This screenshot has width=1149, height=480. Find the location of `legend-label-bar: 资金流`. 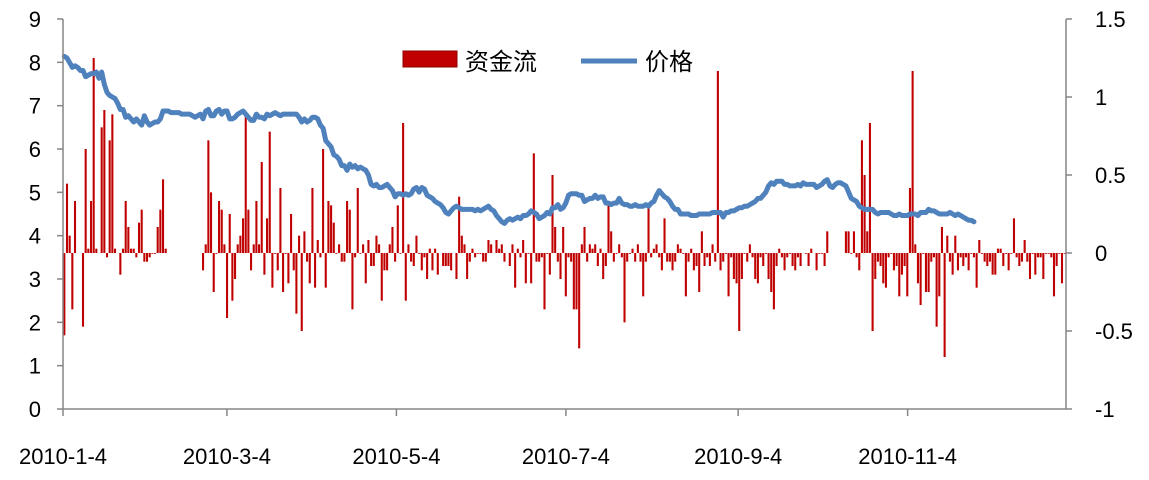

legend-label-bar: 资金流 is located at coordinates (501, 62).